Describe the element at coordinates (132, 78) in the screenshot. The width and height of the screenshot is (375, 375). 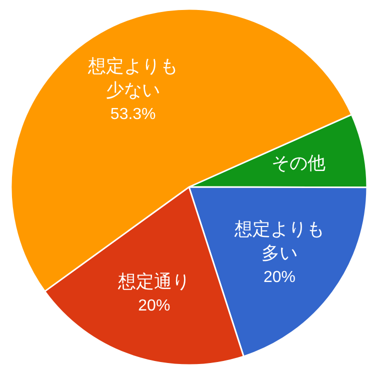
I see `slice-label: 想定よりも少ない` at that location.